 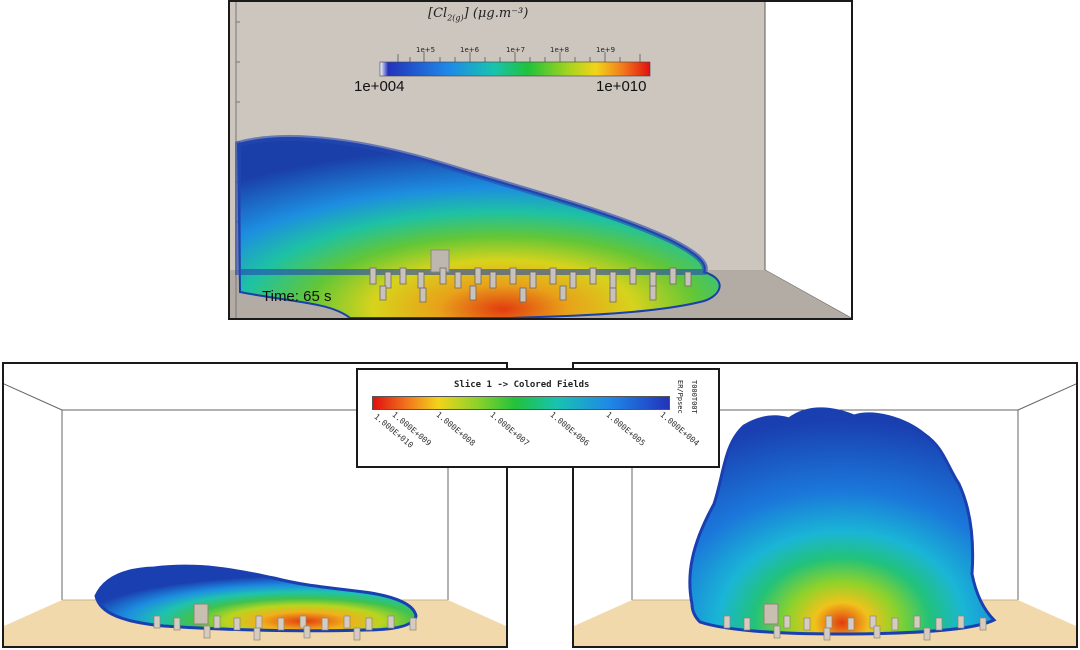 I want to click on slice-colorbar, so click(x=521, y=403).